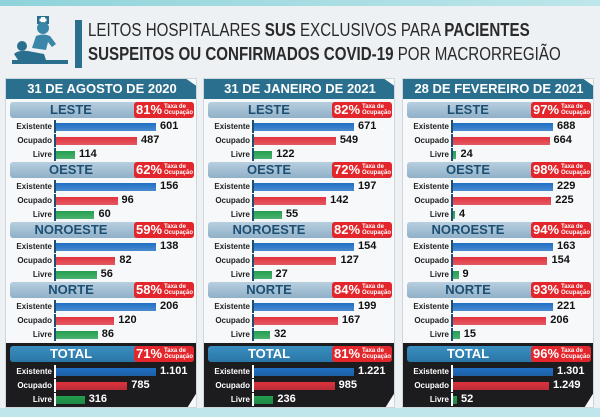 This screenshot has width=600, height=417. What do you see at coordinates (498, 385) in the screenshot?
I see `bar-row-ocupado: Ocupado 1.249` at bounding box center [498, 385].